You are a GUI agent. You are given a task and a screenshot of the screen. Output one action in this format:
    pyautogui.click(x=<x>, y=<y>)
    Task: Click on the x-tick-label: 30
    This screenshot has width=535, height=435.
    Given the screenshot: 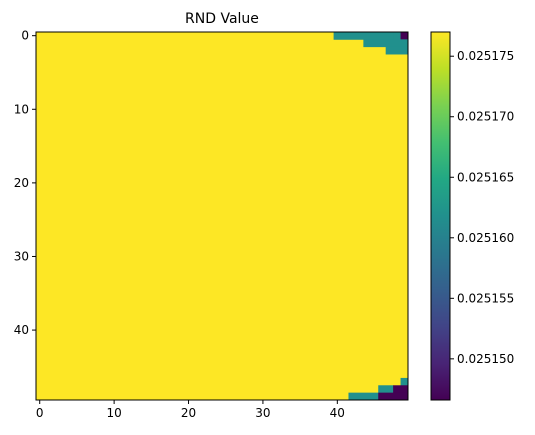 What is the action you would take?
    pyautogui.click(x=262, y=413)
    